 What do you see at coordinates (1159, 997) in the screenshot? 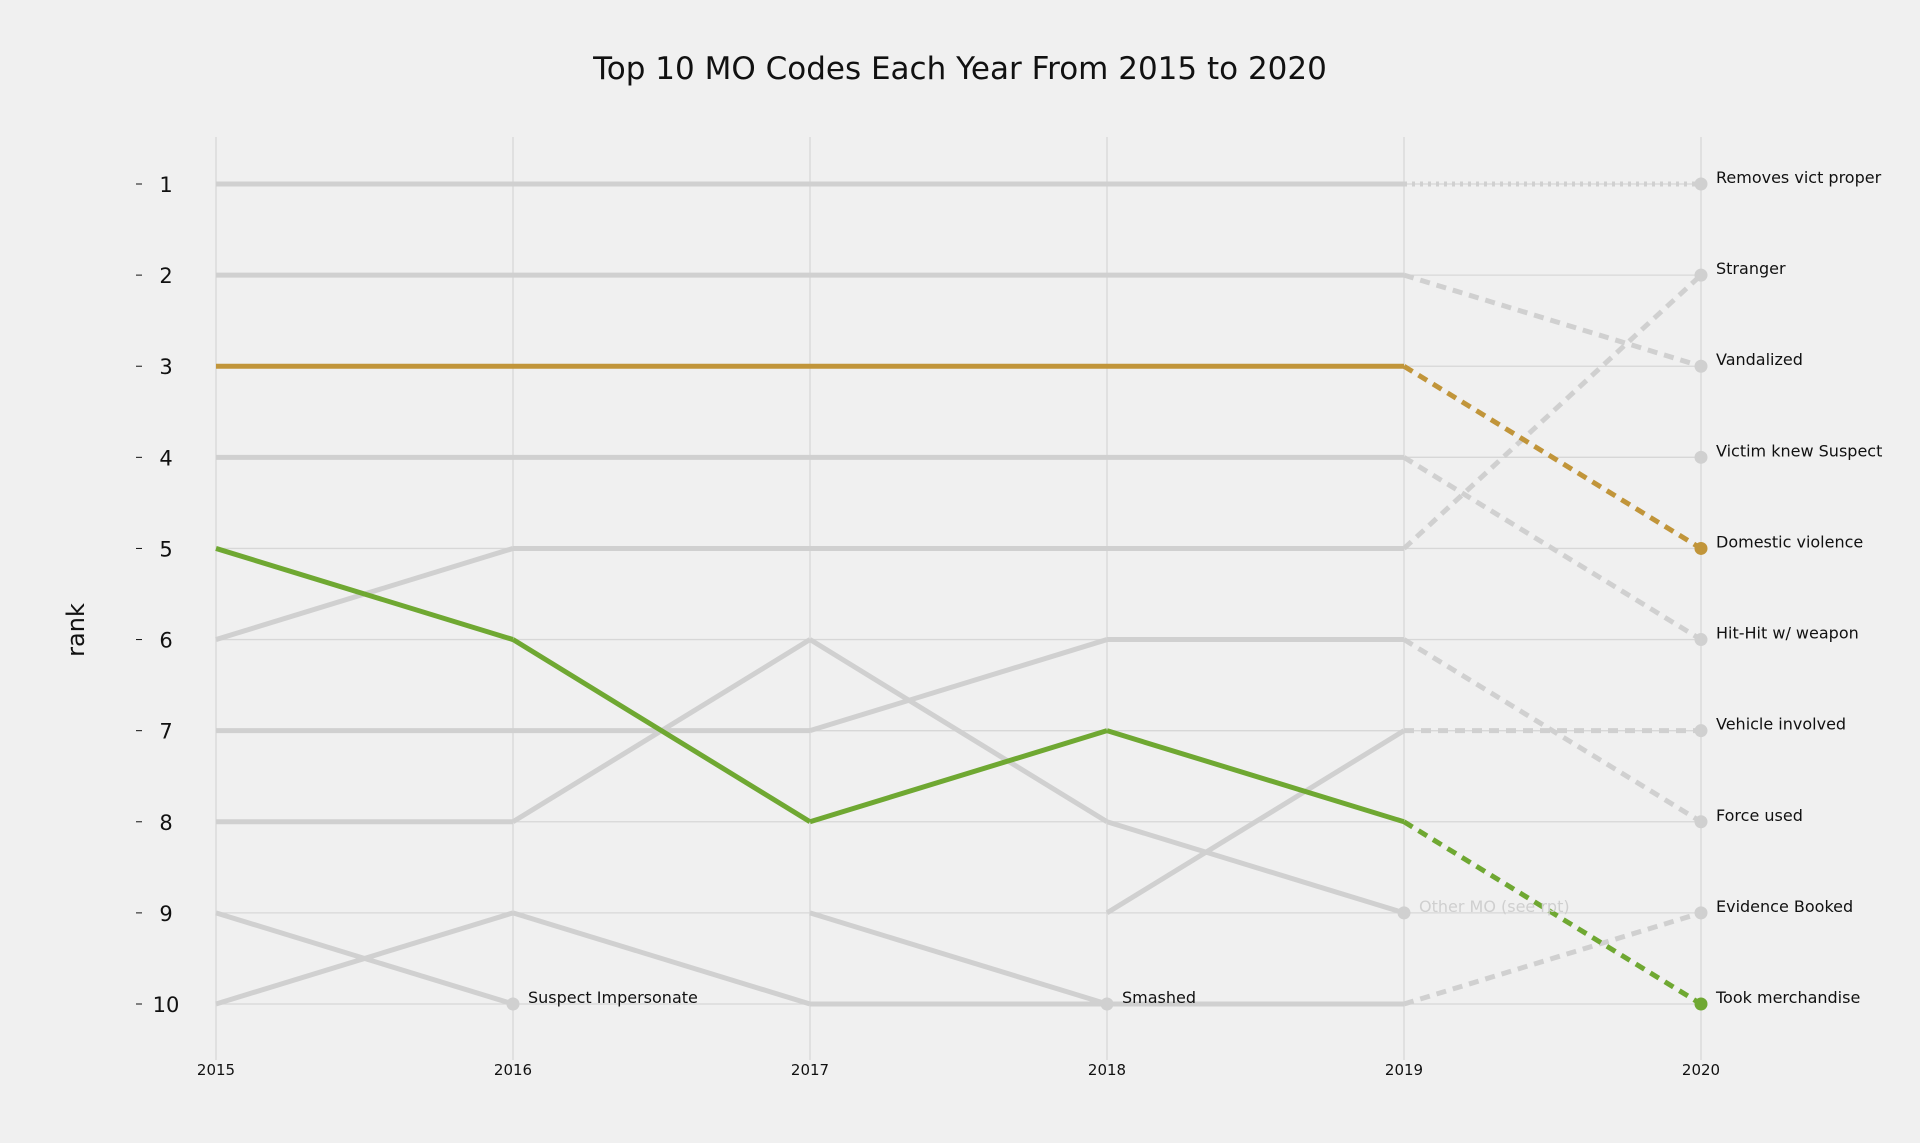
I see `series-label-12: Smashed` at bounding box center [1159, 997].